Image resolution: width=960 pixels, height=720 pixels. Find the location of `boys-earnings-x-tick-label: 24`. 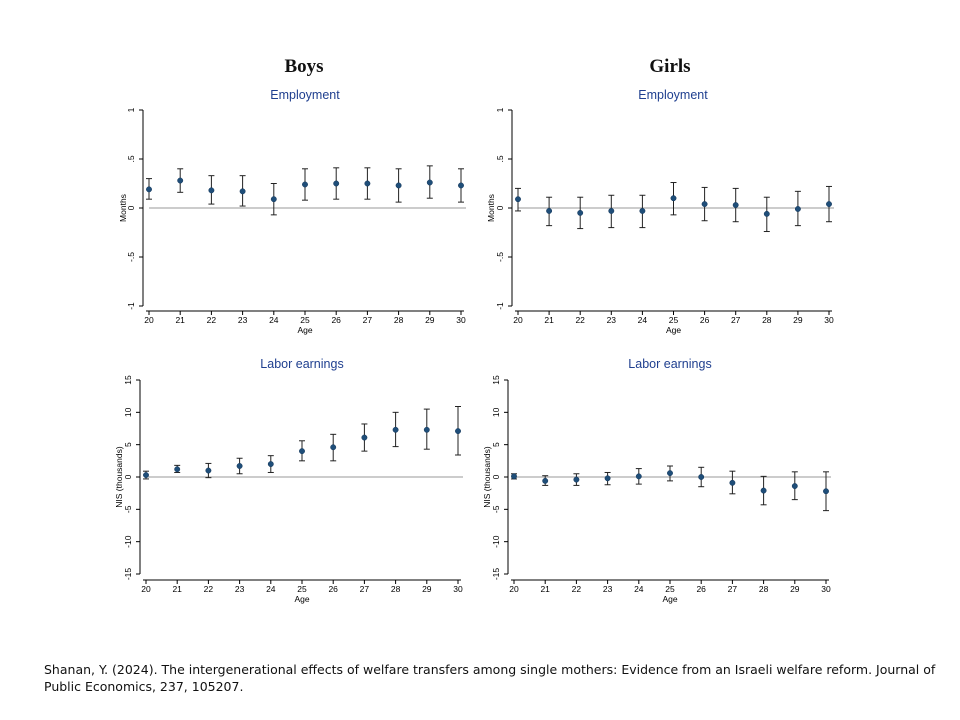

boys-earnings-x-tick-label: 24 is located at coordinates (271, 589).